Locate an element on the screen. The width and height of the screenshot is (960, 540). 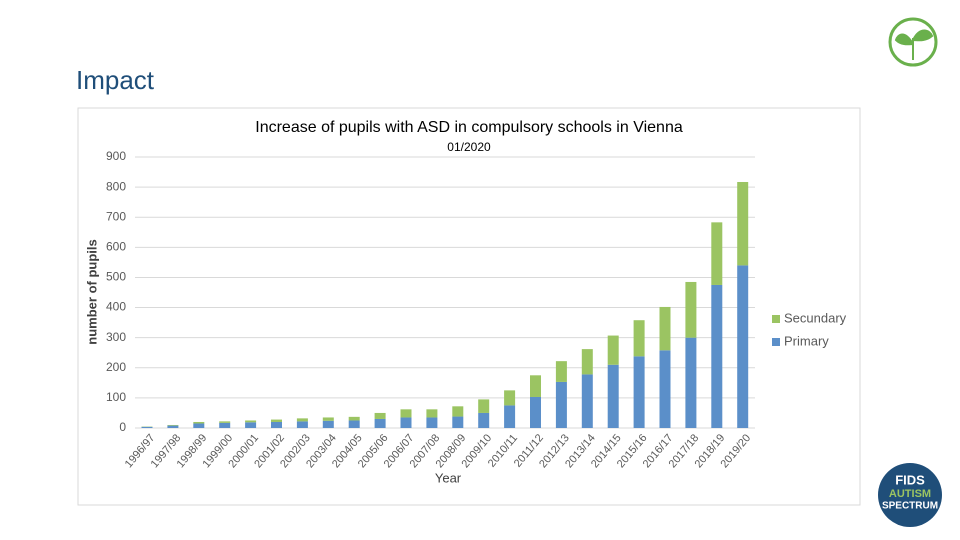
y-tick-label: 300 is located at coordinates (116, 337).